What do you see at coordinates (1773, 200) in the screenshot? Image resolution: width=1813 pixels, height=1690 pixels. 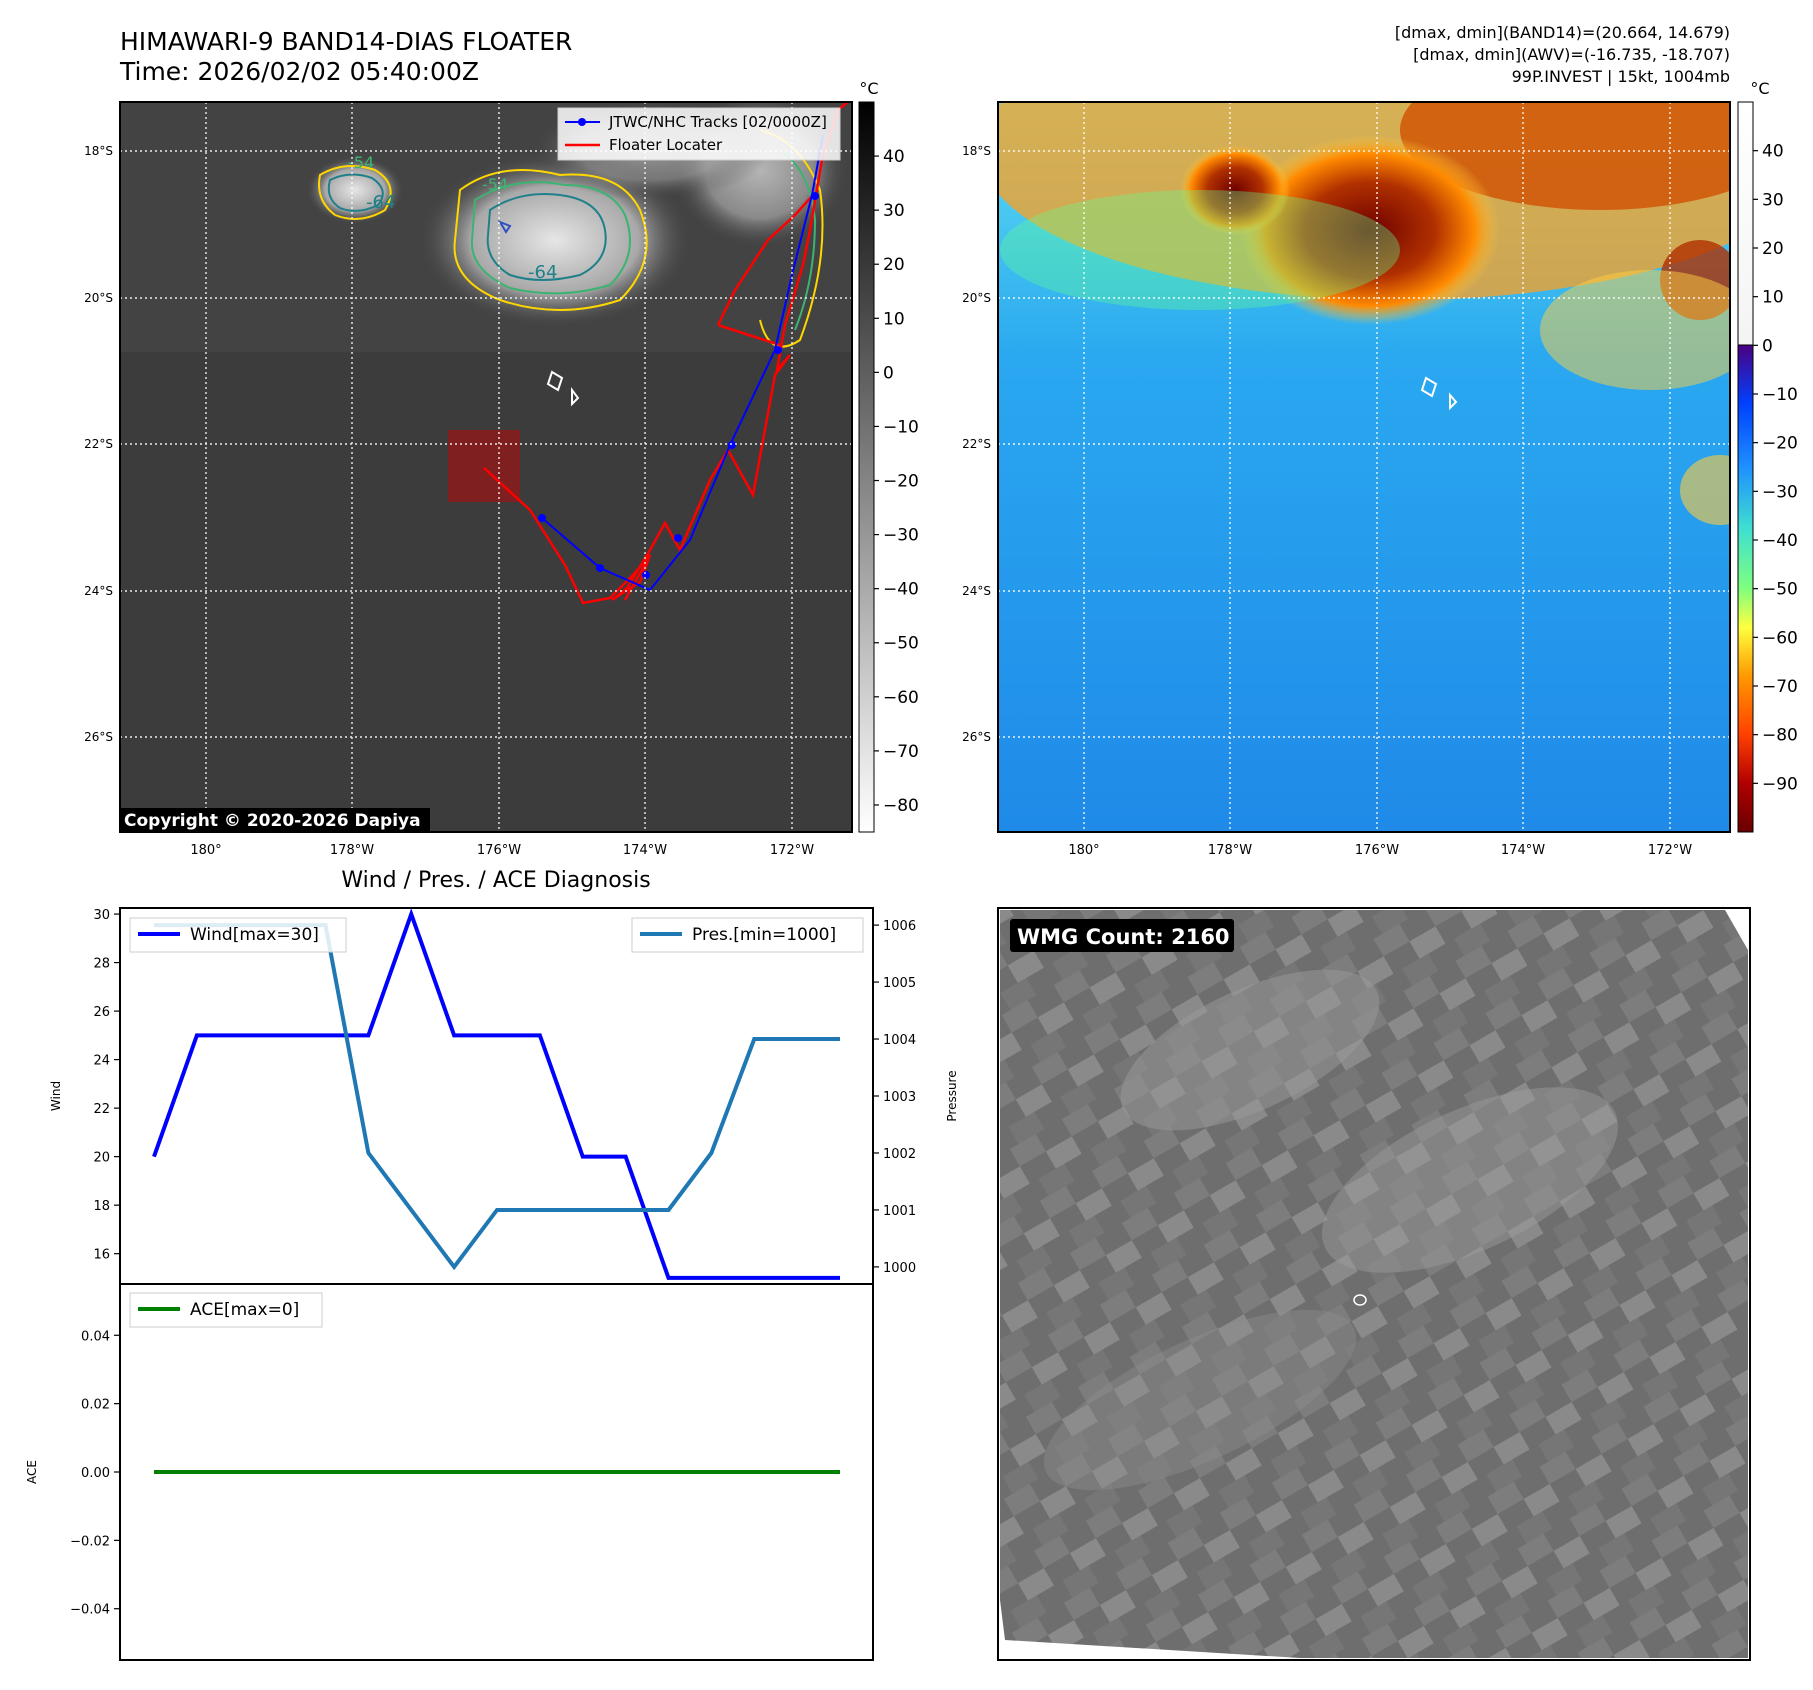 I see `colorbar-right-tick-label: 30` at bounding box center [1773, 200].